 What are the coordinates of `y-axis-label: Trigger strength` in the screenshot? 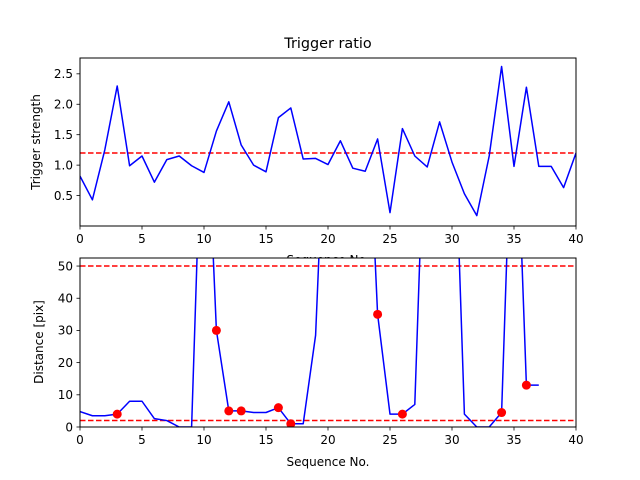 It's located at (36, 142).